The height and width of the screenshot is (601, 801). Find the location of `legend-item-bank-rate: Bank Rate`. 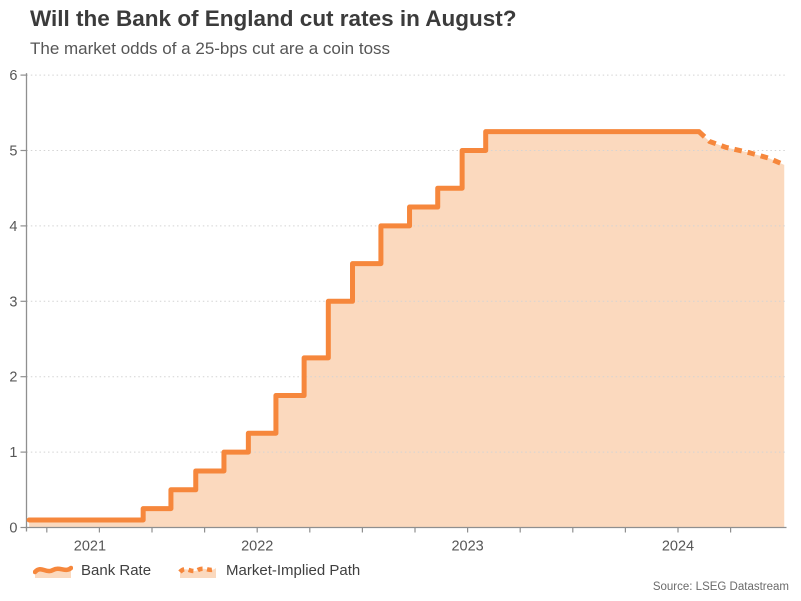

legend-item-bank-rate: Bank Rate is located at coordinates (92, 570).